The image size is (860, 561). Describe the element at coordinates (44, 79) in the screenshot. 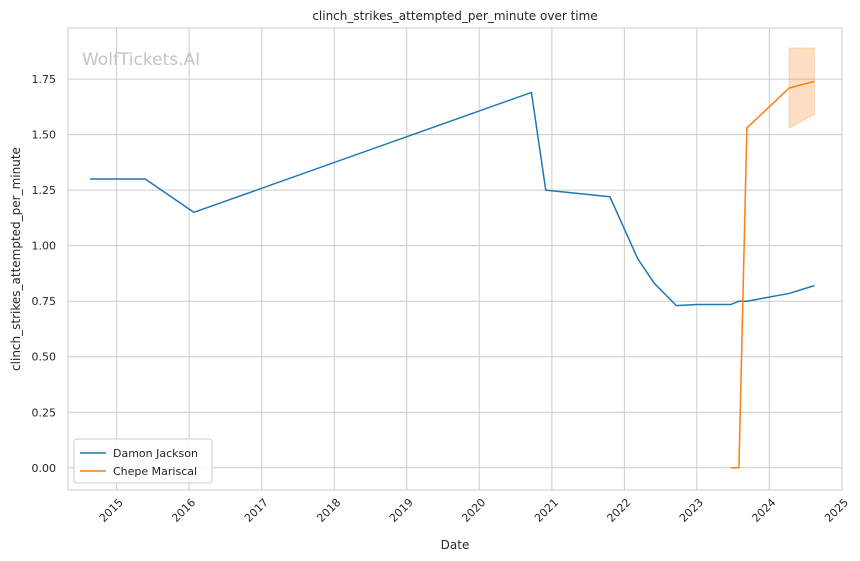

I see `y-tick-label: 1.75` at that location.